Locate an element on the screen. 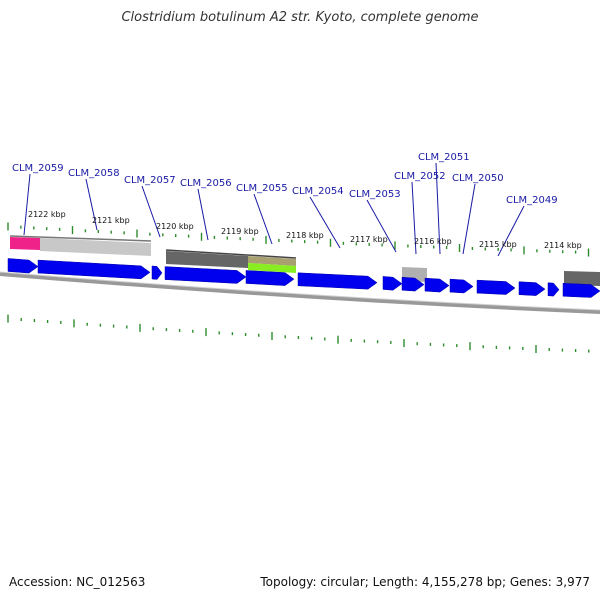  gene-label: CLM_2059 is located at coordinates (38, 168).